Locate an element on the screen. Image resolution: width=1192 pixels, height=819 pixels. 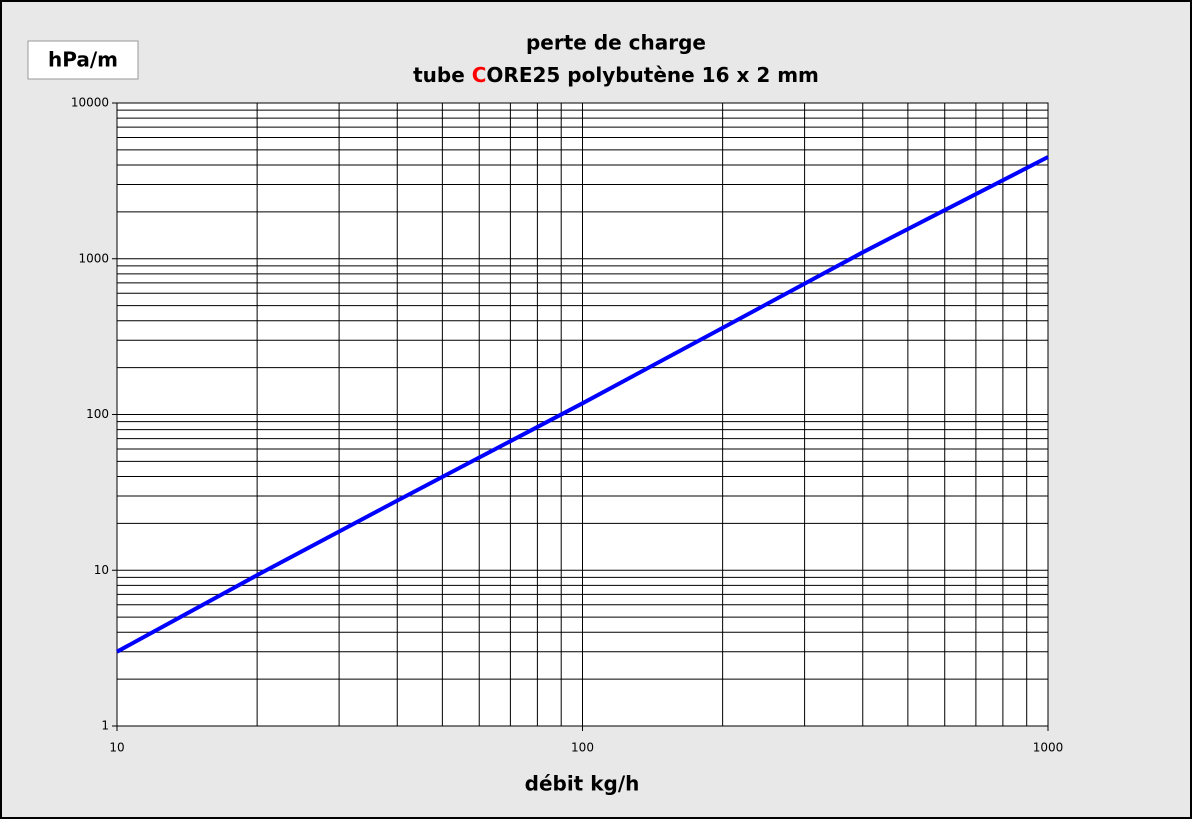
y-tick-label: 100 is located at coordinates (97, 414).